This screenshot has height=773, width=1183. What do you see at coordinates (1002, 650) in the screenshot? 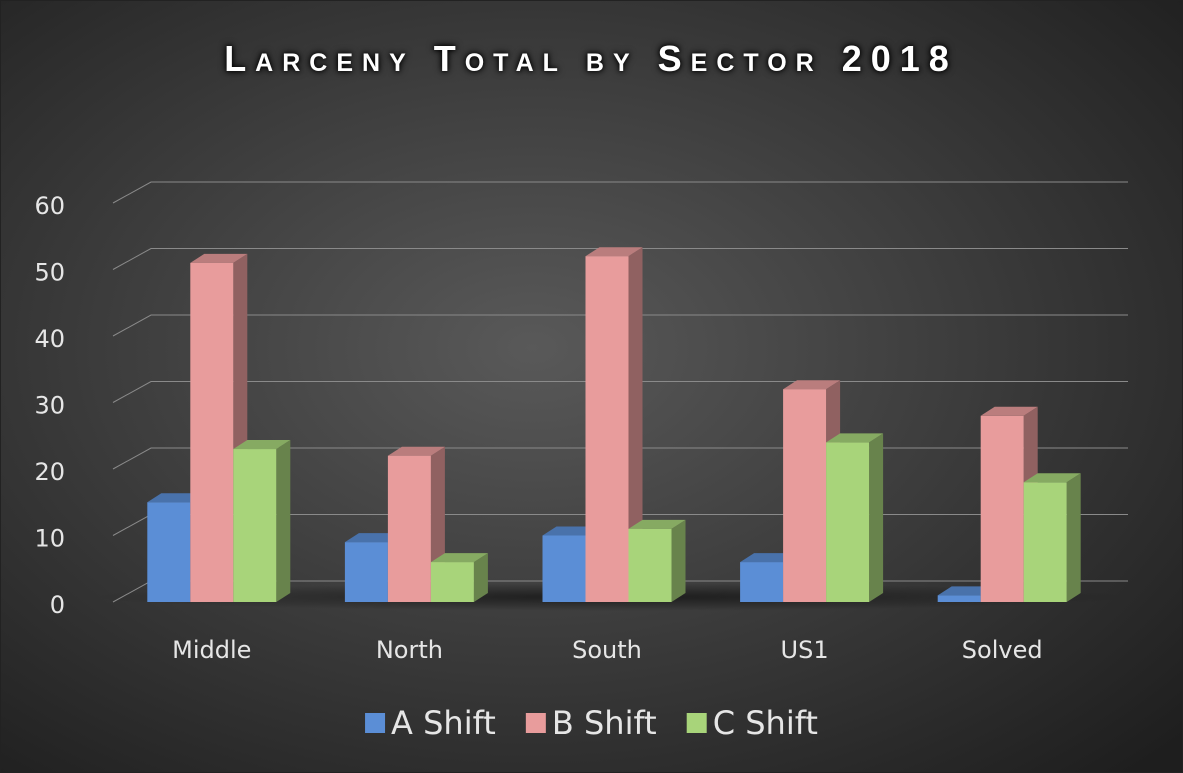
I see `x-tick-label: Solved` at bounding box center [1002, 650].